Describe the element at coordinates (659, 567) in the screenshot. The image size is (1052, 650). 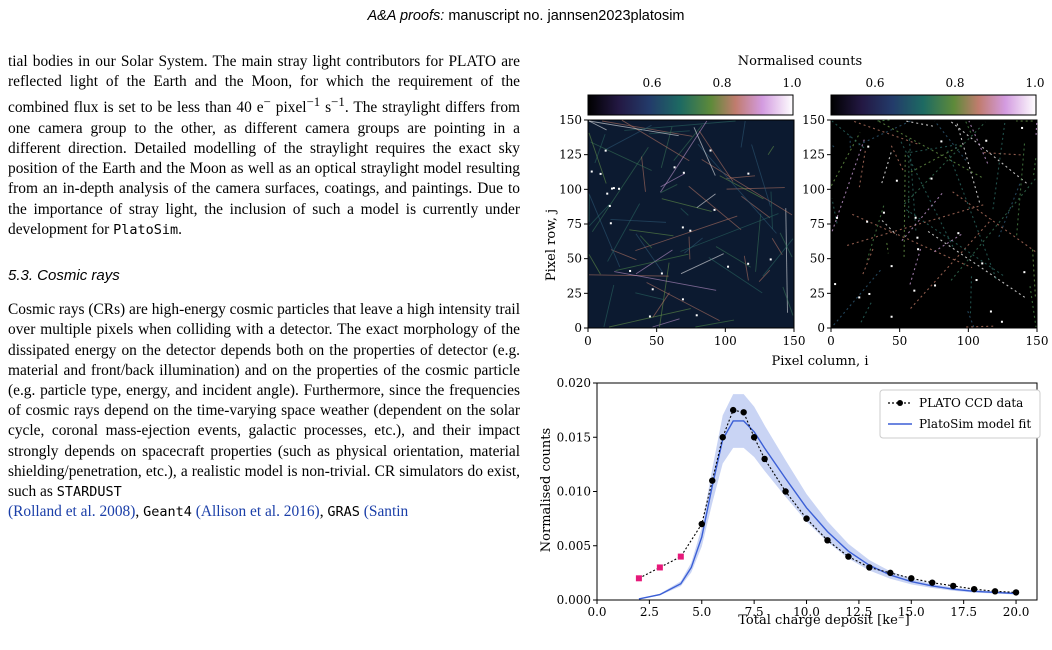
I see `data-point-excluded` at that location.